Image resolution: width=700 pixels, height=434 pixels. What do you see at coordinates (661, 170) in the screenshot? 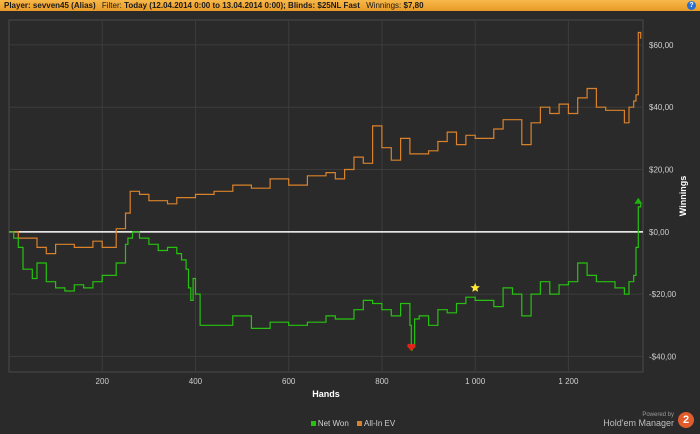
I see `y-tick-label: $20,00` at bounding box center [661, 170].